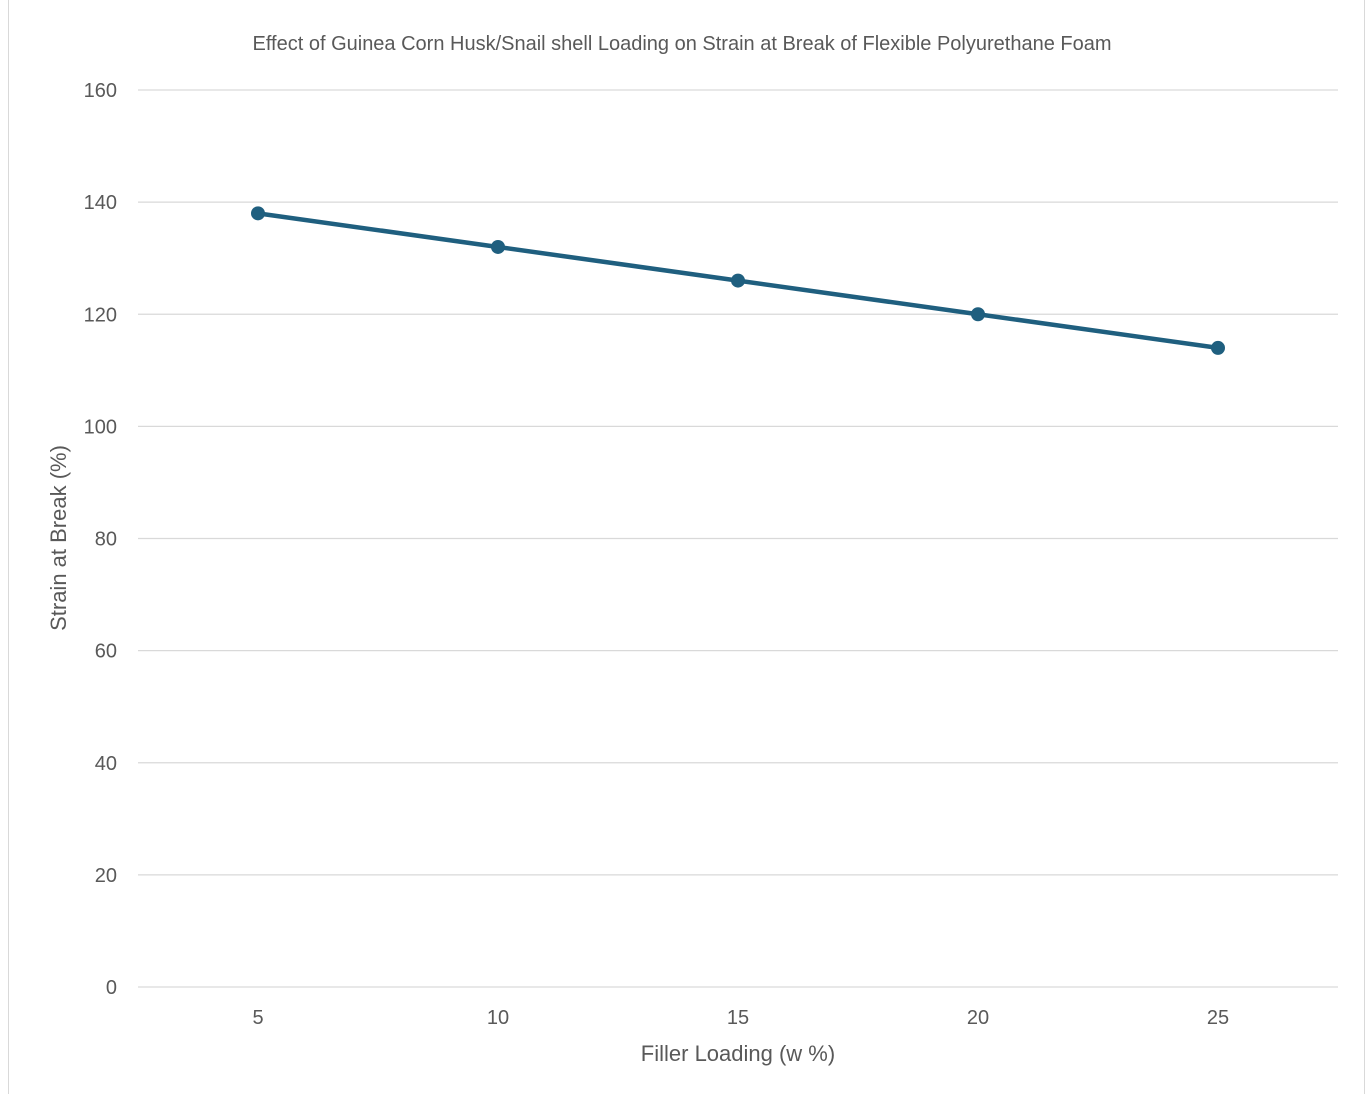 This screenshot has height=1095, width=1366. Describe the element at coordinates (100, 427) in the screenshot. I see `y-tick-label: 100` at that location.